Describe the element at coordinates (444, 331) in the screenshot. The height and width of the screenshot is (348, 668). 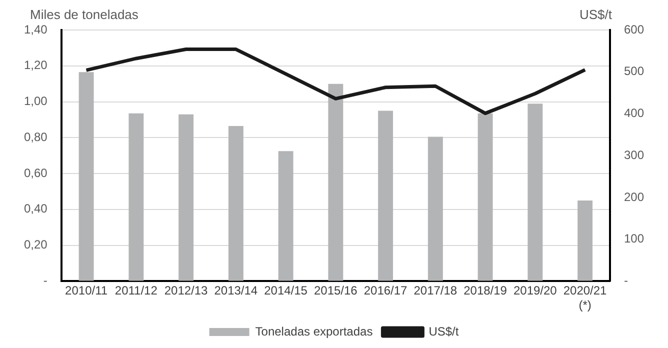
I see `legend-label: US$/t` at that location.